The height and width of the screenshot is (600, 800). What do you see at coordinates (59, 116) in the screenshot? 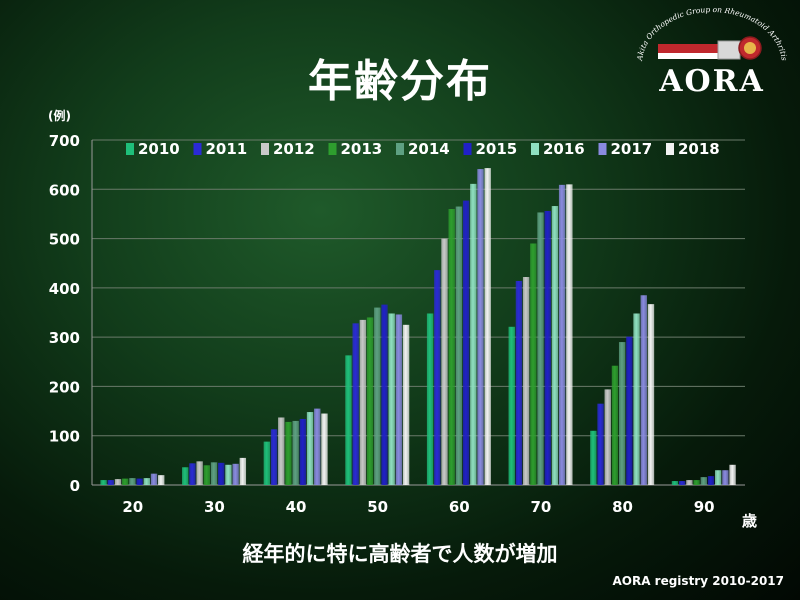
I see `y-axis-unit-label: (例)` at bounding box center [59, 116].